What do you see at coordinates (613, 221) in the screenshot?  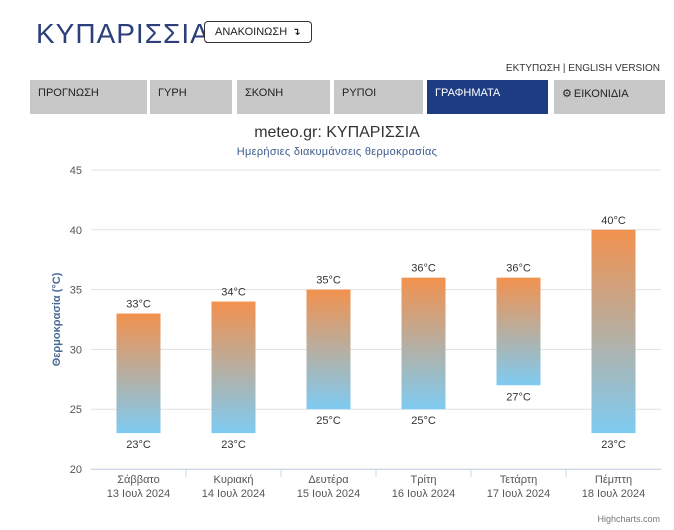 I see `data-label-high: 40°C` at bounding box center [613, 221].